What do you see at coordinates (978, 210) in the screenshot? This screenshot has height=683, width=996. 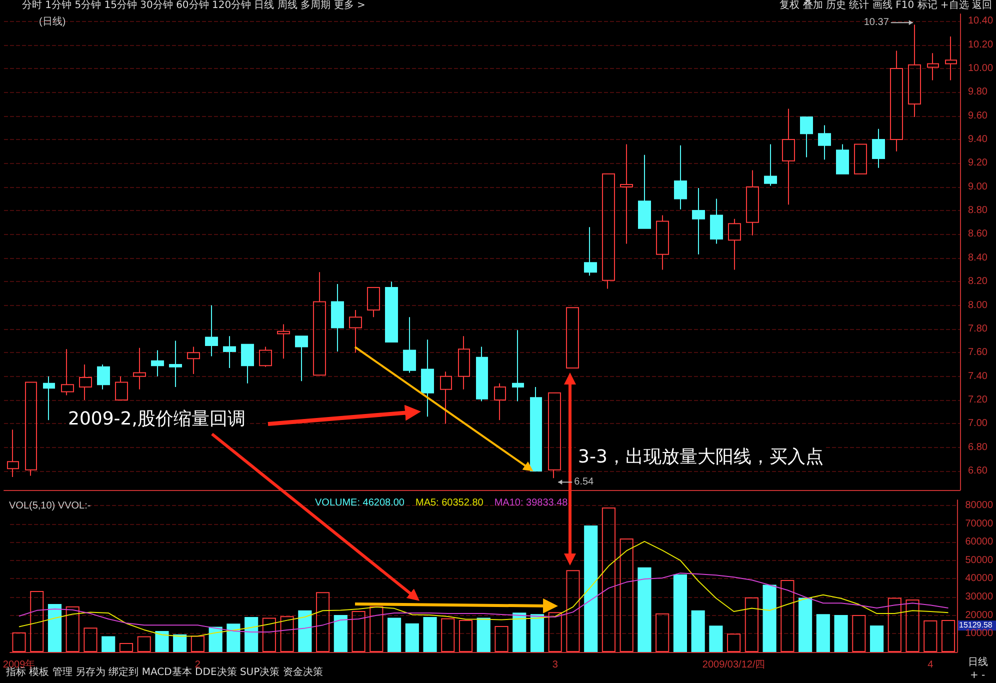 I see `y-tick-label: 8.80` at bounding box center [978, 210].